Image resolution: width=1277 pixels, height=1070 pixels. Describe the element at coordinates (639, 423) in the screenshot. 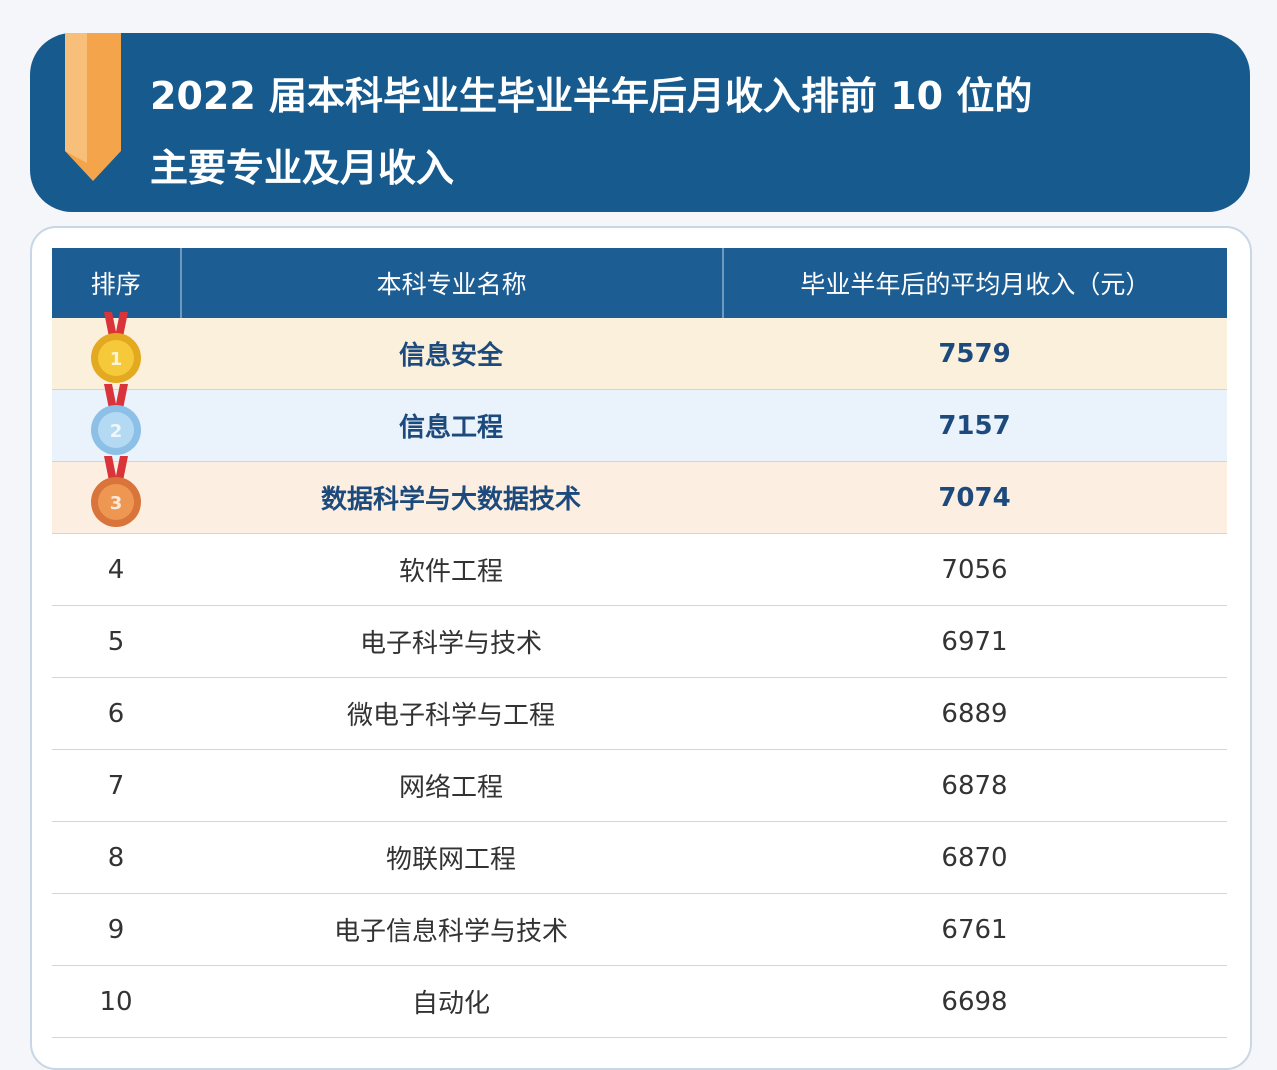

I see `table-row: 2 信息工程 7157` at that location.